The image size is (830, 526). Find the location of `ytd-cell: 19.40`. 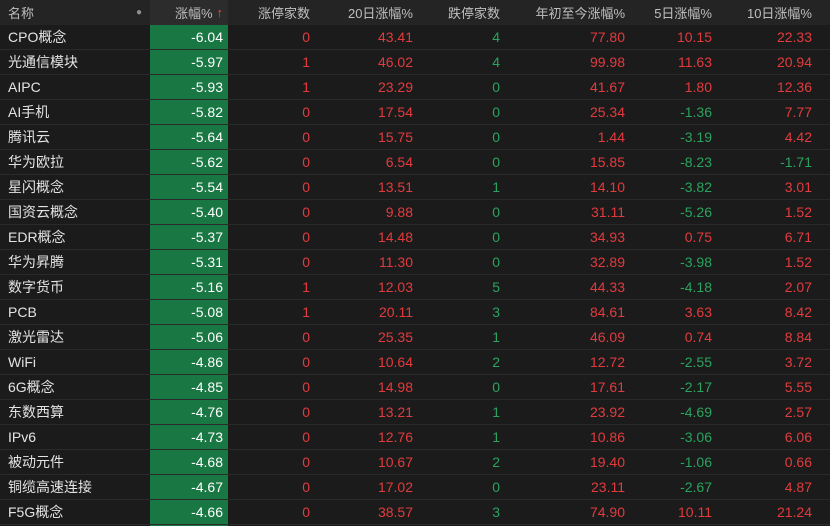

ytd-cell: 19.40 is located at coordinates (607, 462).